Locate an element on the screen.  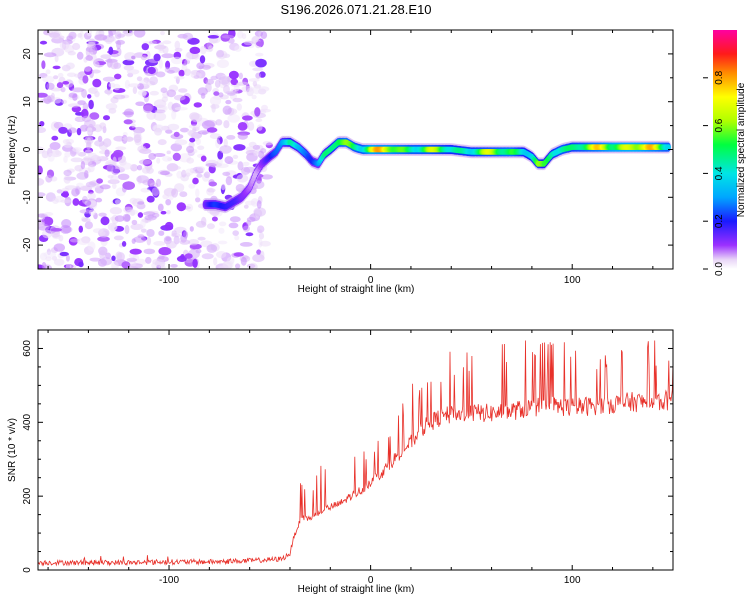
y-tick-label: 10 is located at coordinates (27, 102).